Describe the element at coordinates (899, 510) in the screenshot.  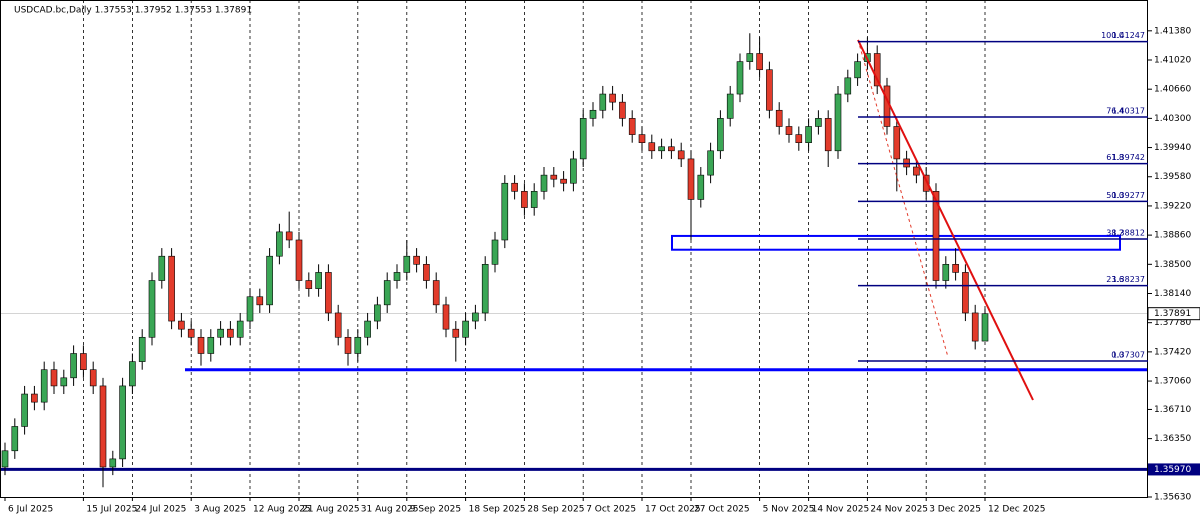
I see `x-tick-label: 24 Nov 2025` at that location.